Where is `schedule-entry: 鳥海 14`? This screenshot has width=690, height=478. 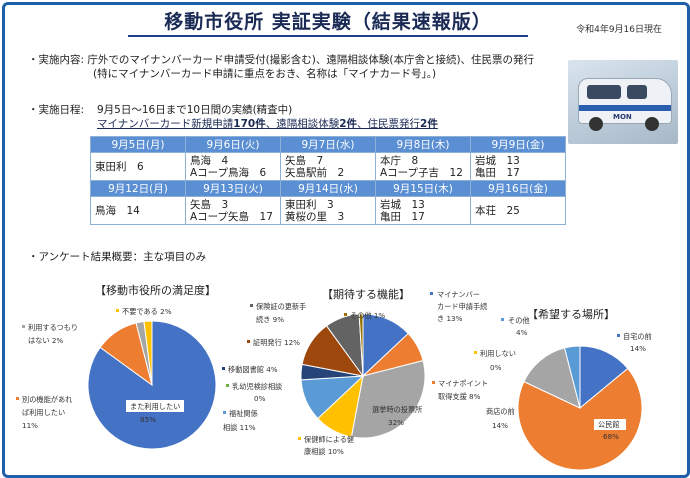
schedule-entry: 鳥海 14 is located at coordinates (117, 210).